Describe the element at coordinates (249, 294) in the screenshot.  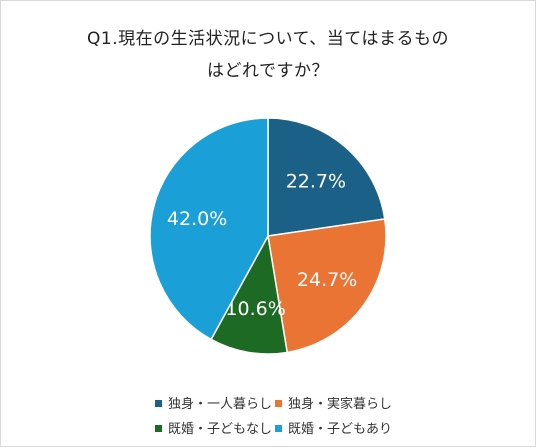
I see `pie-slice-married-no-children` at that location.